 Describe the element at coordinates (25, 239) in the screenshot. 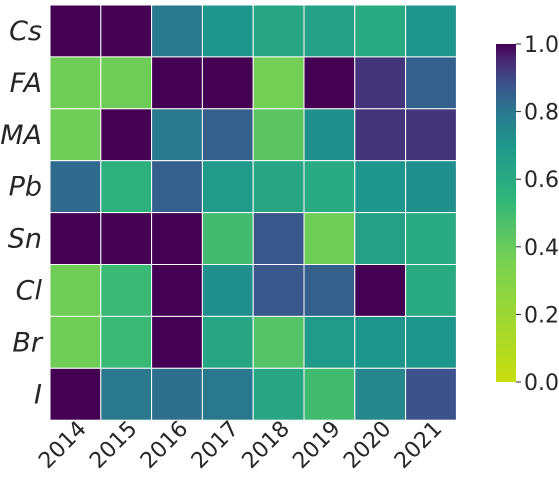

I see `row-label-Sn: Sn` at that location.